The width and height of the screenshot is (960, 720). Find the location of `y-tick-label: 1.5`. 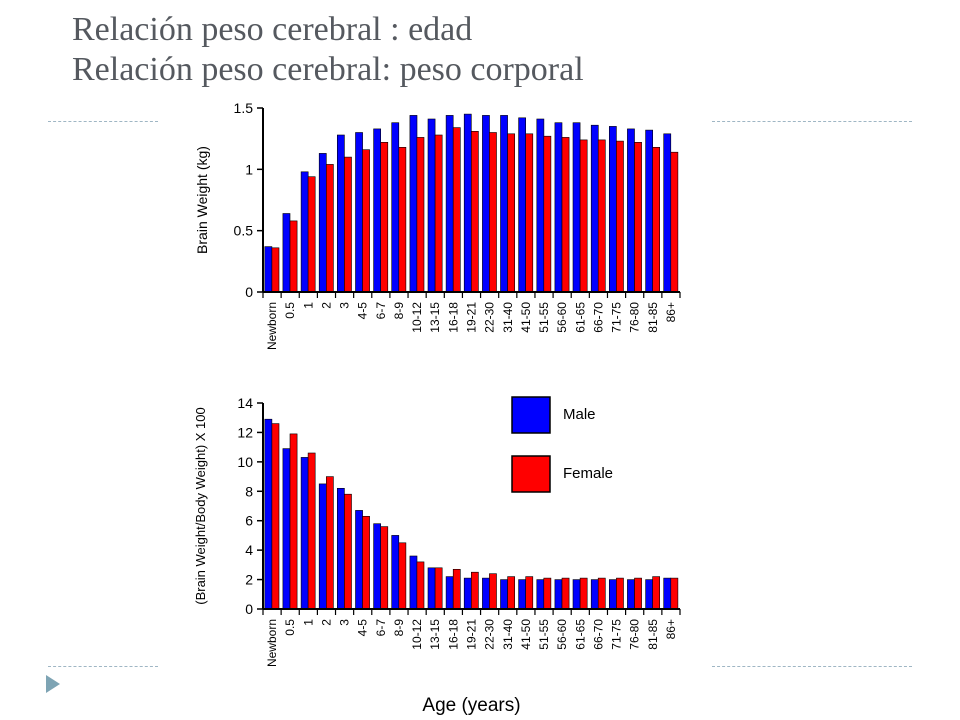

y-tick-label: 1.5 is located at coordinates (244, 108).